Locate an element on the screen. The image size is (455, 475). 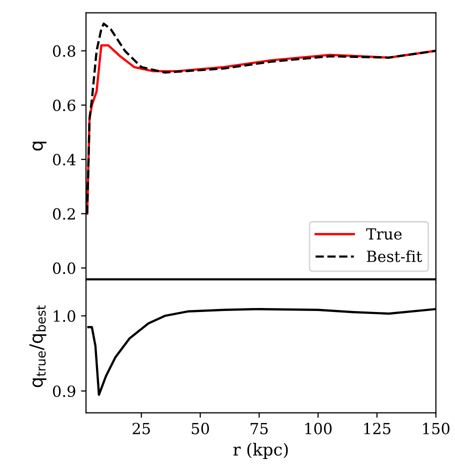
x-tick-label: 25 is located at coordinates (141, 428).